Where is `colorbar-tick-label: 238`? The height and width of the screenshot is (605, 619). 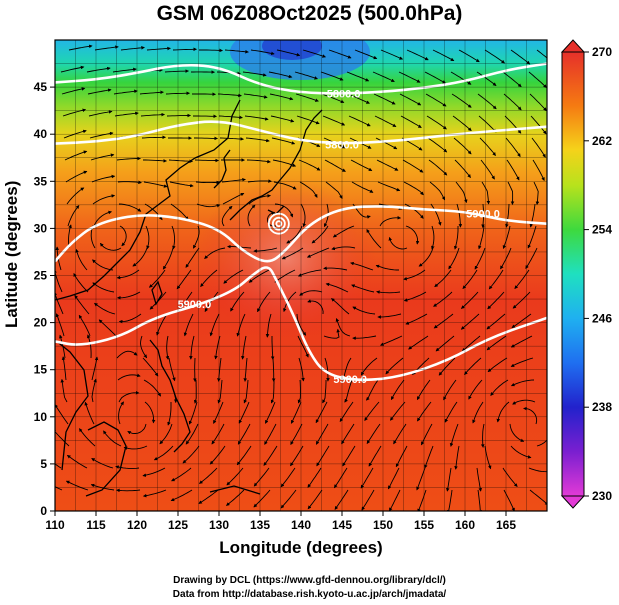 colorbar-tick-label: 238 is located at coordinates (602, 407).